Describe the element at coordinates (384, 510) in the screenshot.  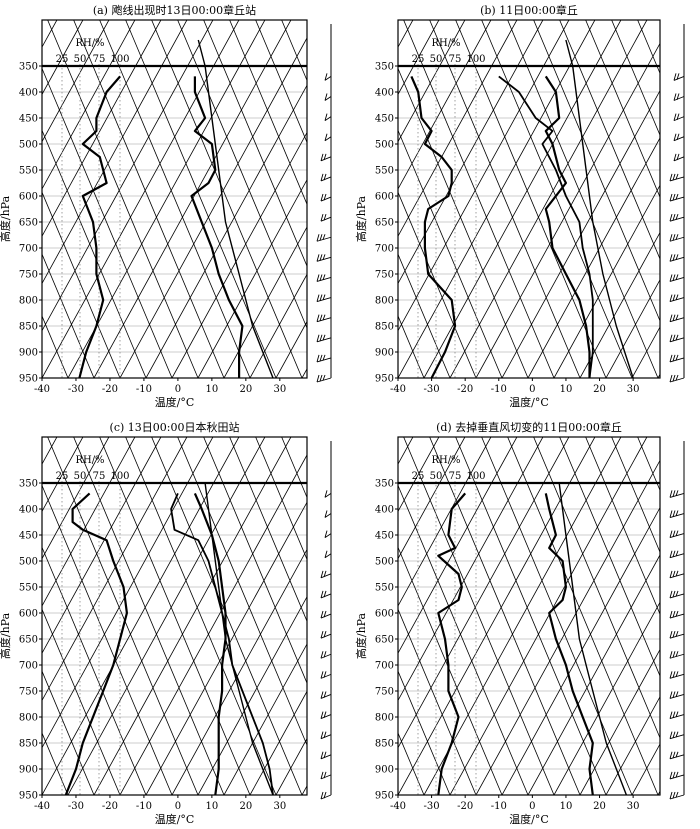
I see `y-tick-label: 400` at that location.